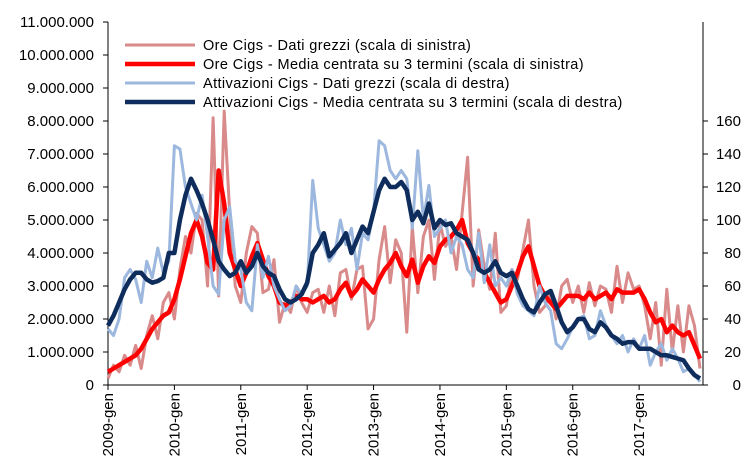 This screenshot has height=461, width=749. Describe the element at coordinates (732, 352) in the screenshot. I see `y2-tick-label: 20` at that location.